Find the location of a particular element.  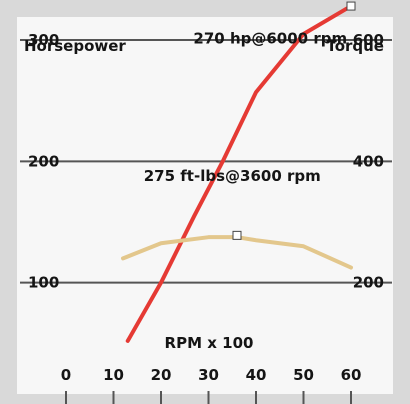

x-tick-label: 20 is located at coordinates (161, 375).